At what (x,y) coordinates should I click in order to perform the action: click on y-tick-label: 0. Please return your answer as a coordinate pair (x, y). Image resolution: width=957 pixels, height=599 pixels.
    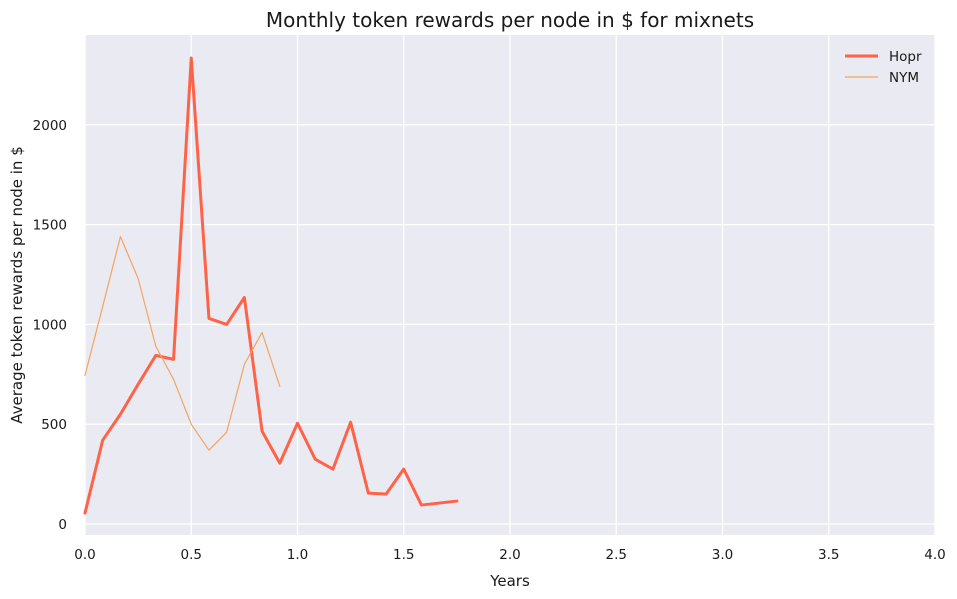
    Looking at the image, I should click on (62, 525).